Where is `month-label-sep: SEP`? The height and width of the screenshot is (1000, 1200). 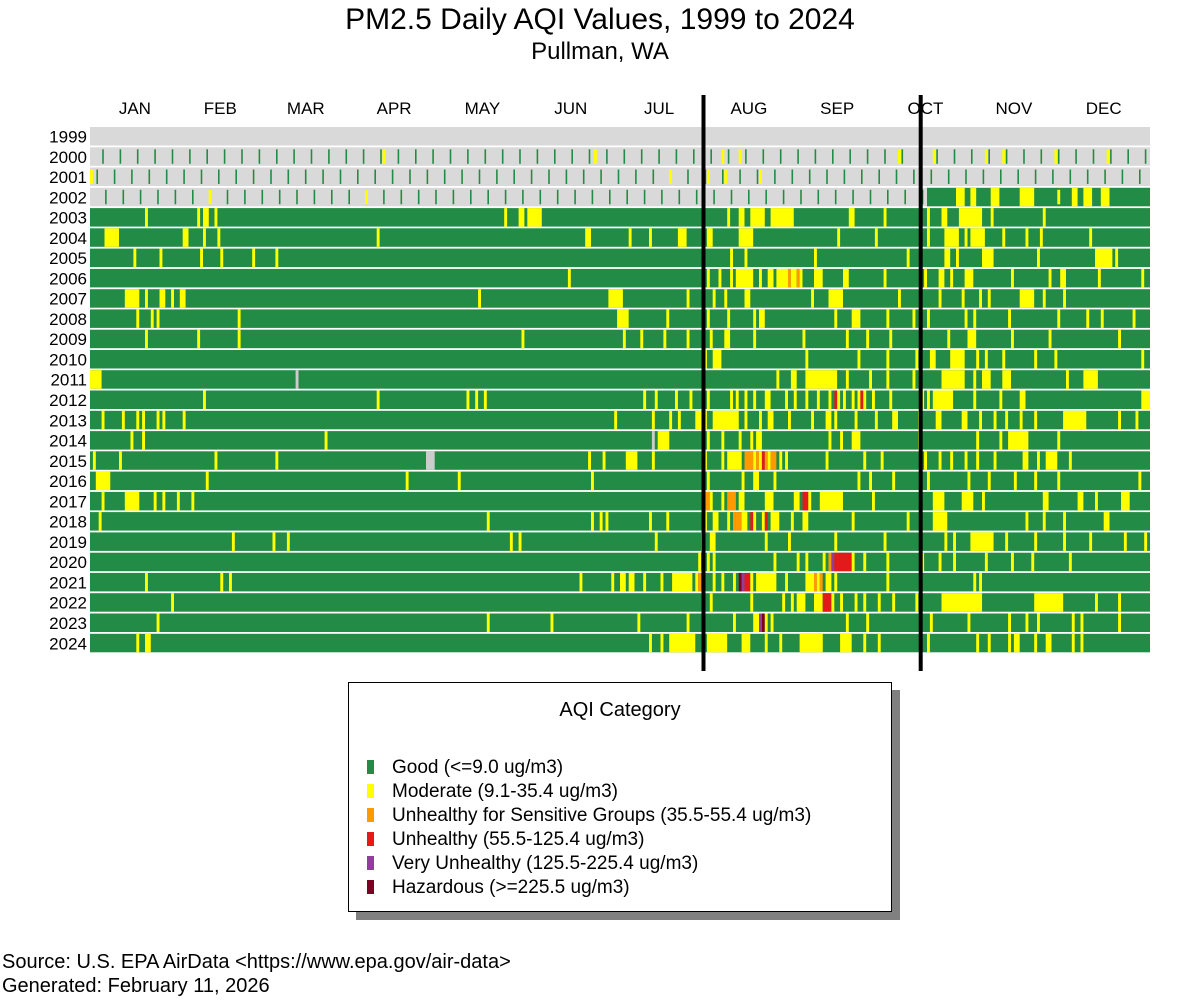 month-label-sep: SEP is located at coordinates (837, 108).